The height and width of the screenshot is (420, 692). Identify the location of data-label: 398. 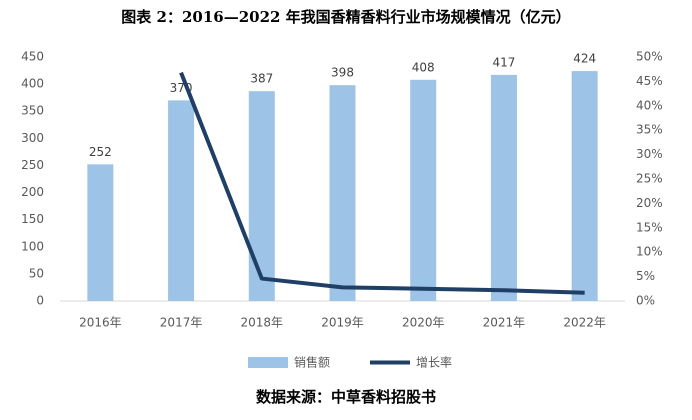
(342, 73).